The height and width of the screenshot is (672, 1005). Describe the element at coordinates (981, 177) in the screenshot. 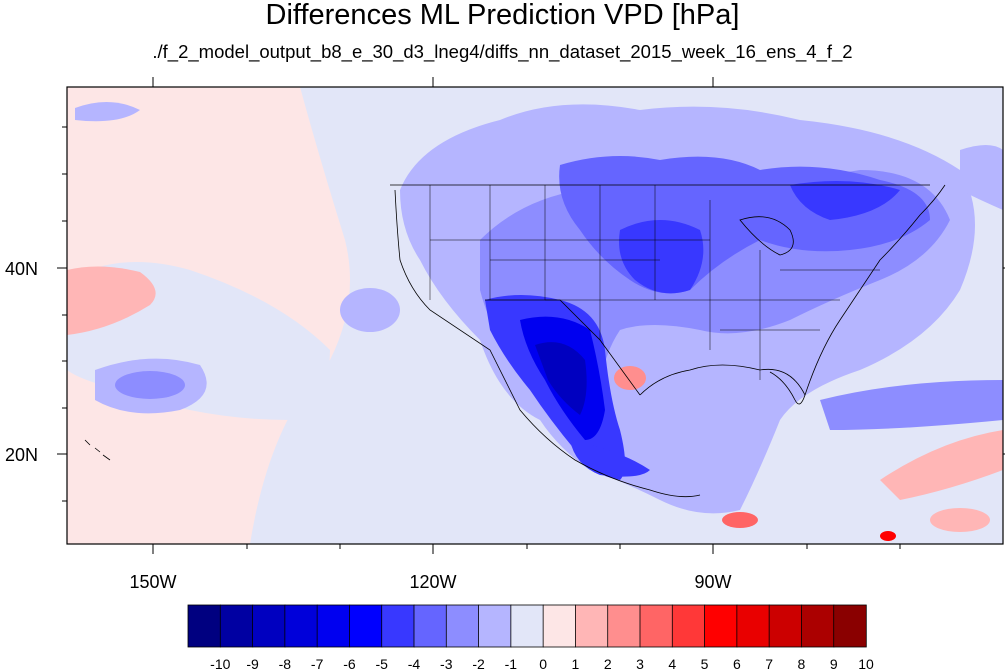

I see `field-northeast-negative` at that location.